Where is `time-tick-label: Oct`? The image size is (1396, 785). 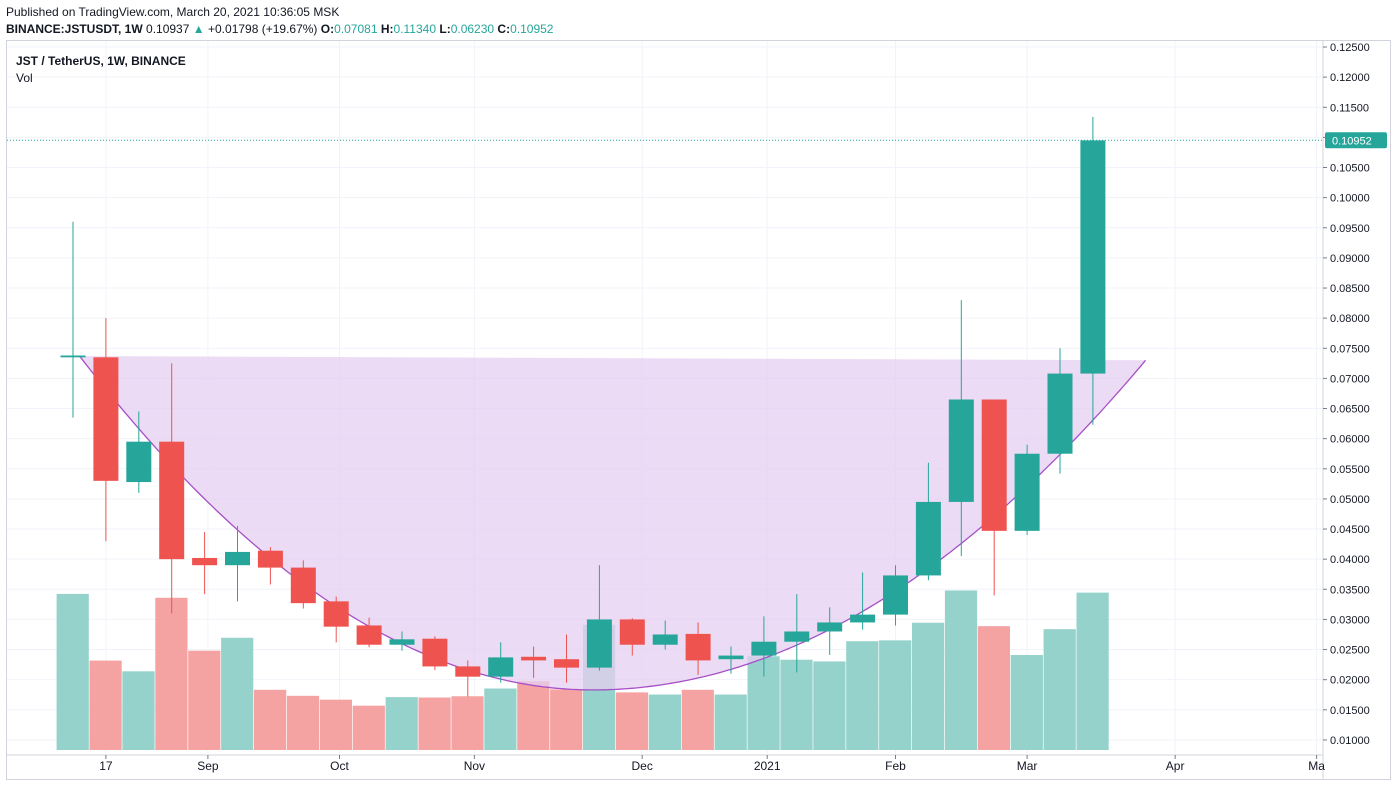
time-tick-label: Oct is located at coordinates (339, 766).